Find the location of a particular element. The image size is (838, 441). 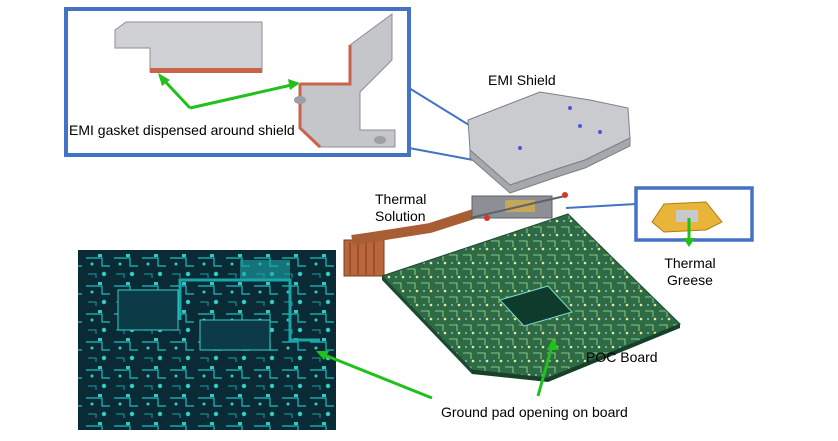

poc-board-graphic is located at coordinates (531, 297).